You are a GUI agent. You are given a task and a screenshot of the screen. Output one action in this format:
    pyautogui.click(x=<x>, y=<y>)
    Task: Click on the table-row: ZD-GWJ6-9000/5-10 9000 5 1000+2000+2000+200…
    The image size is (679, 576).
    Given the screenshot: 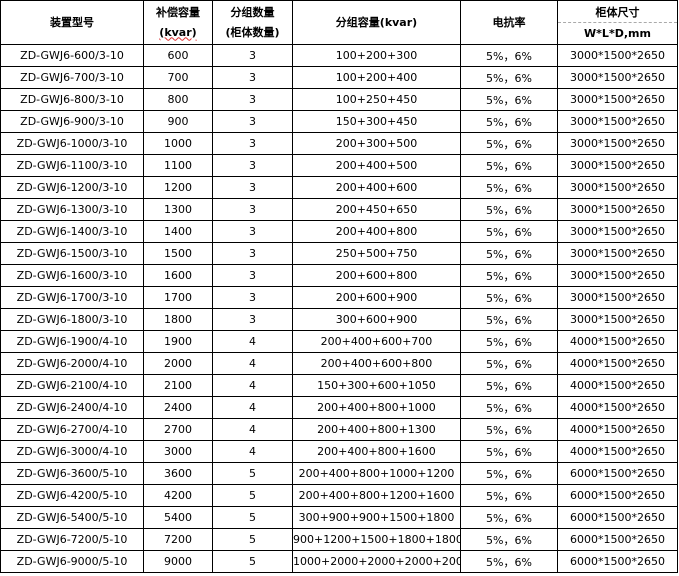 What is the action you would take?
    pyautogui.click(x=339, y=561)
    